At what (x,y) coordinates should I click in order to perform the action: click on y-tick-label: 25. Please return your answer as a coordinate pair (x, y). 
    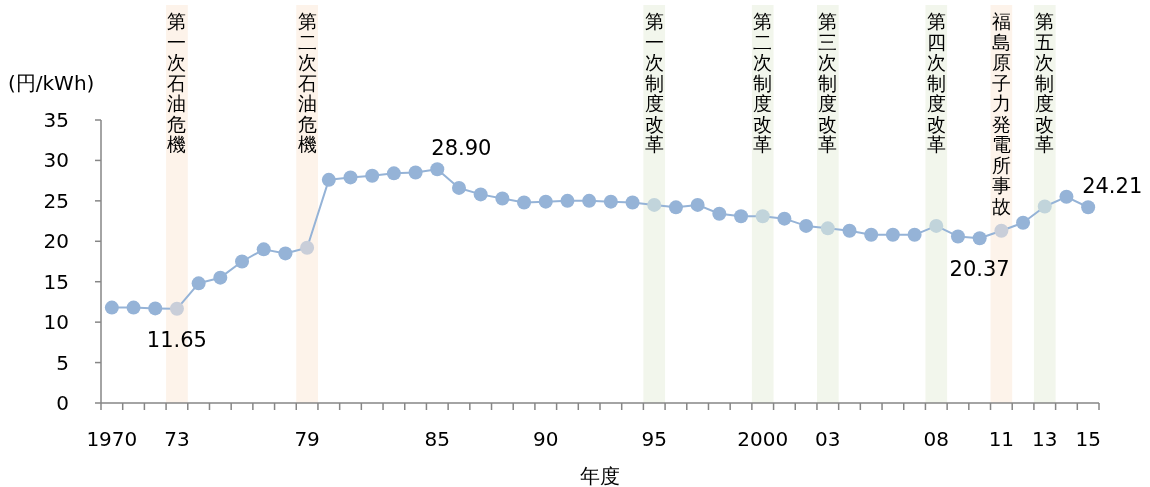
    Looking at the image, I should click on (56, 200).